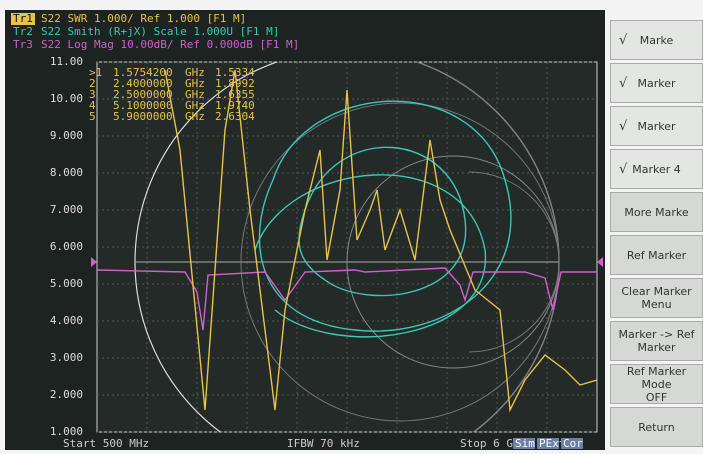  Describe the element at coordinates (323, 443) in the screenshot. I see `ifbw: IFBW 70 kHz` at that location.